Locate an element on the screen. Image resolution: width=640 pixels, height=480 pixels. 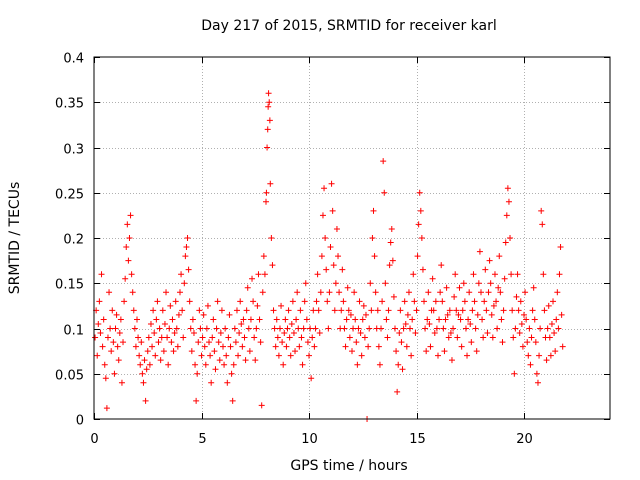
x-tick-label: 5 is located at coordinates (202, 439).